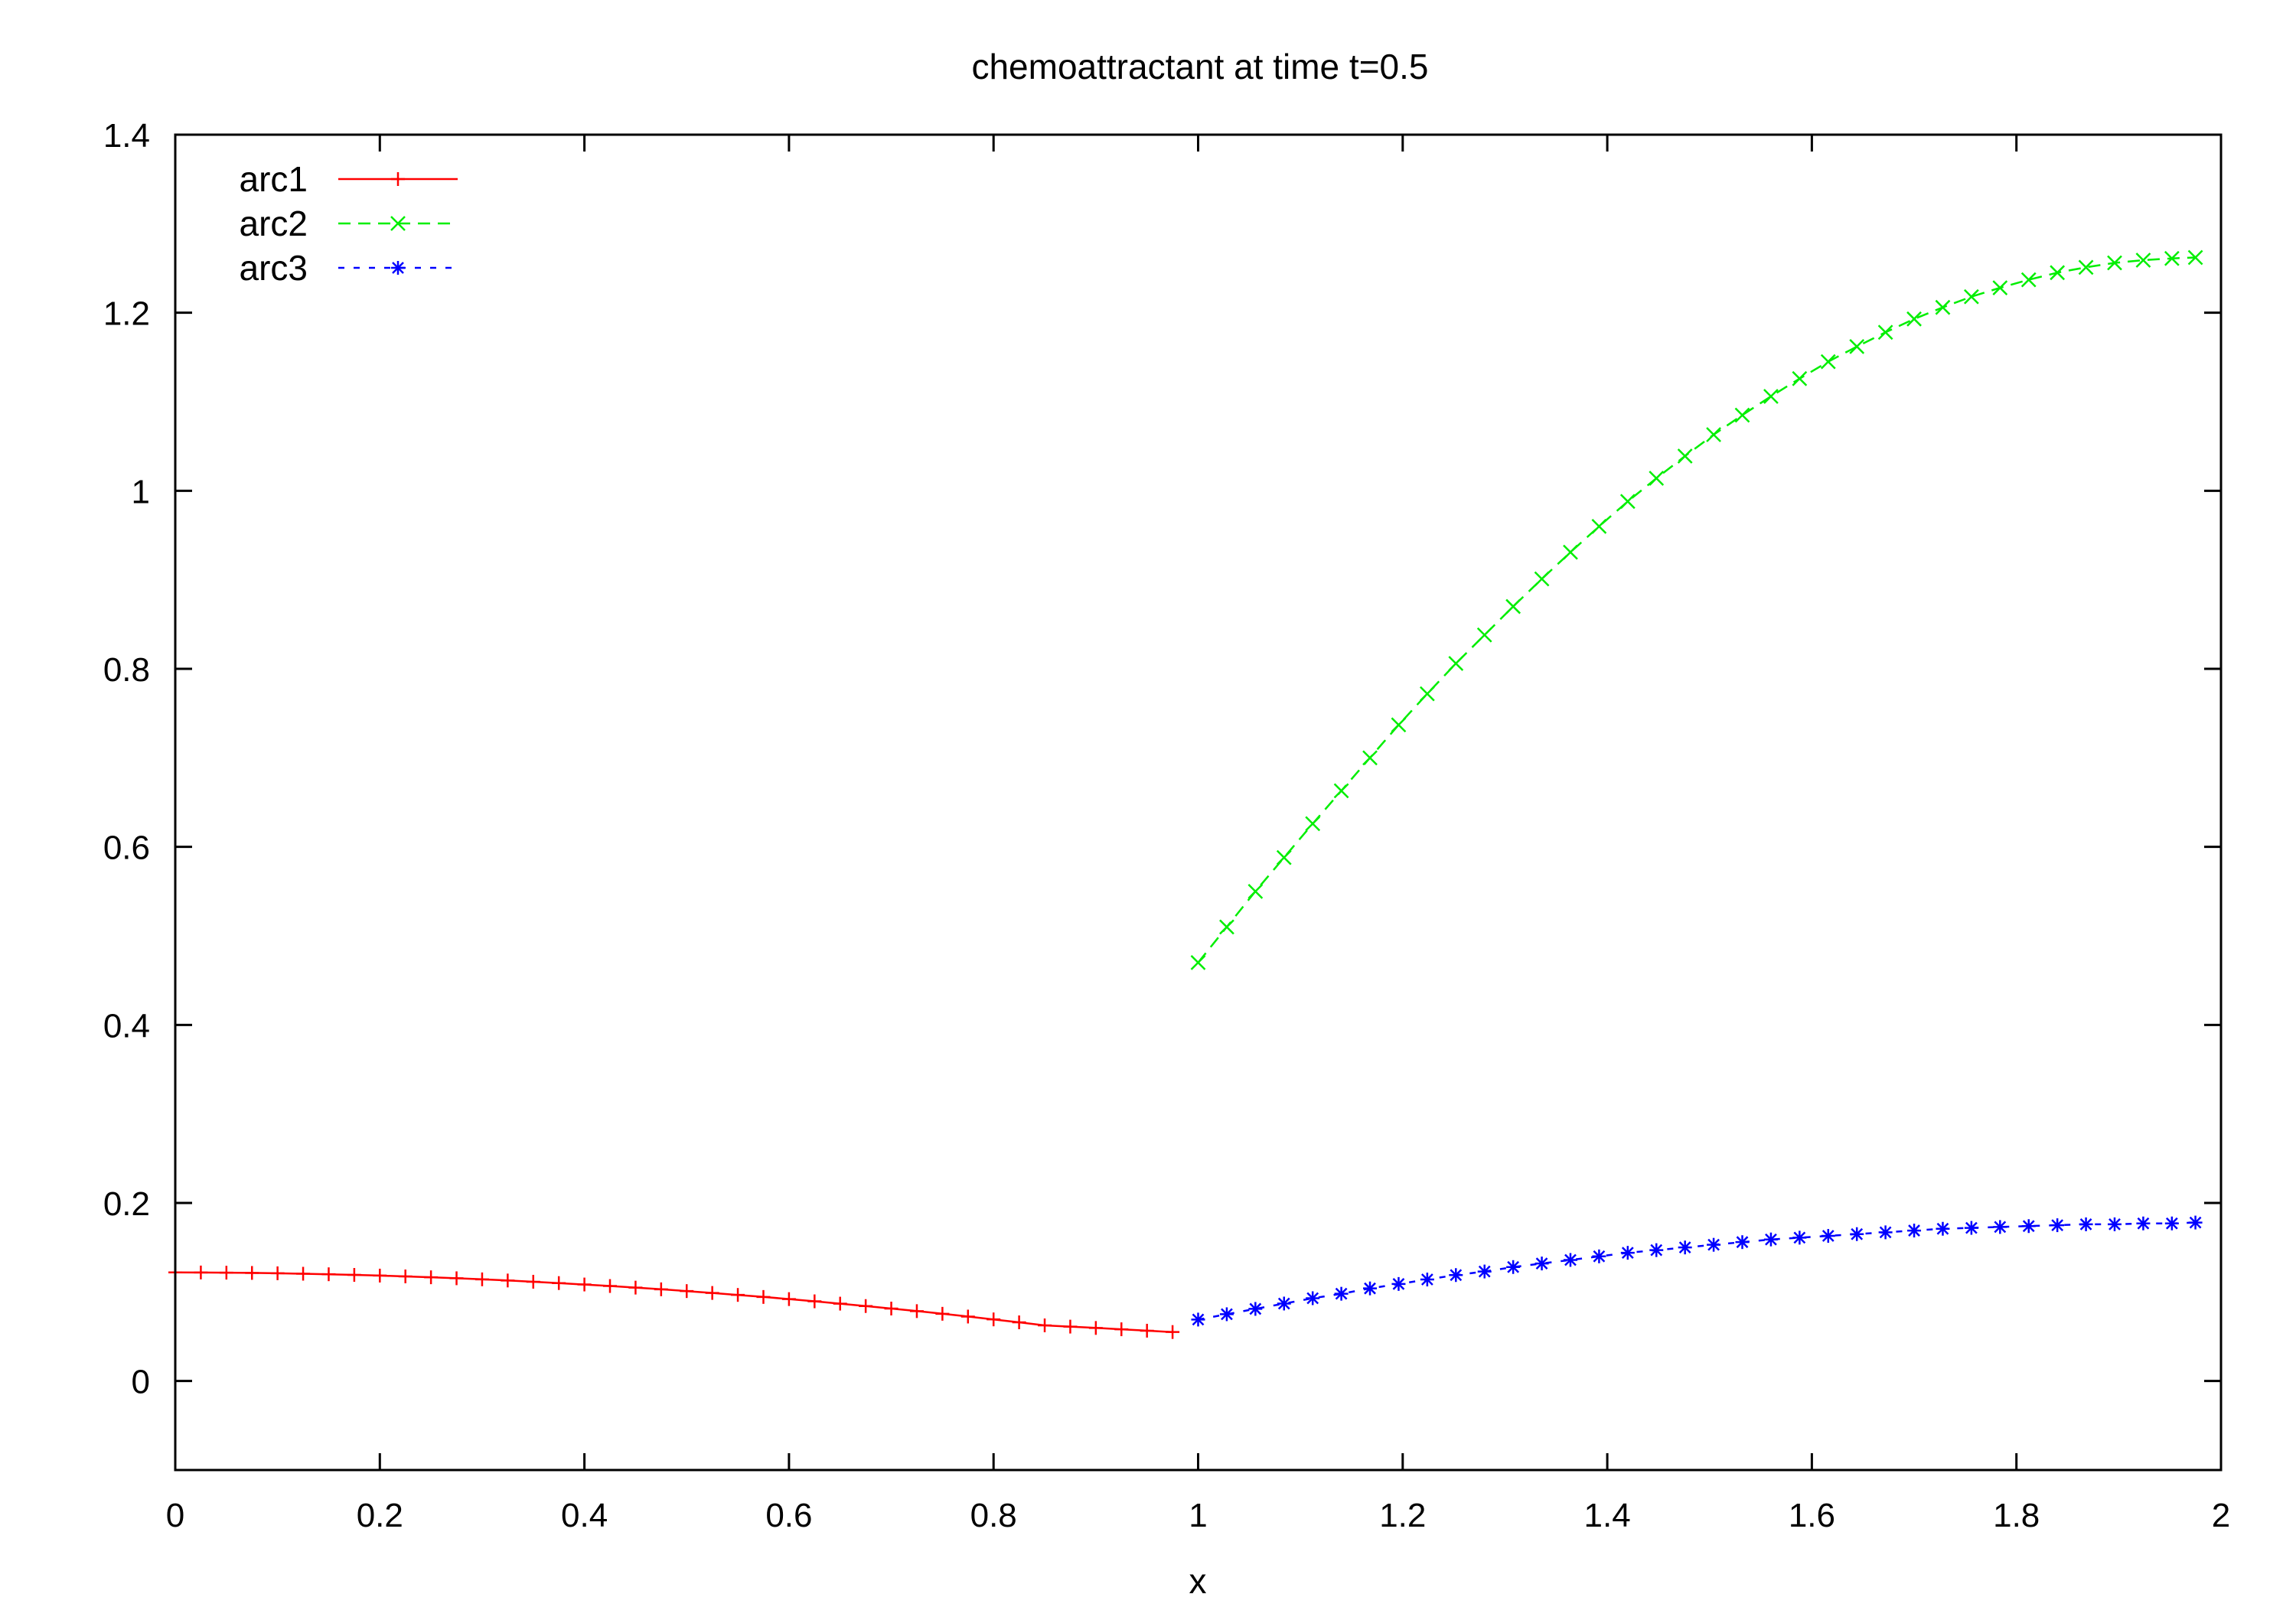 This screenshot has width=2296, height=1607. I want to click on legend-marker-arc3, so click(398, 268).